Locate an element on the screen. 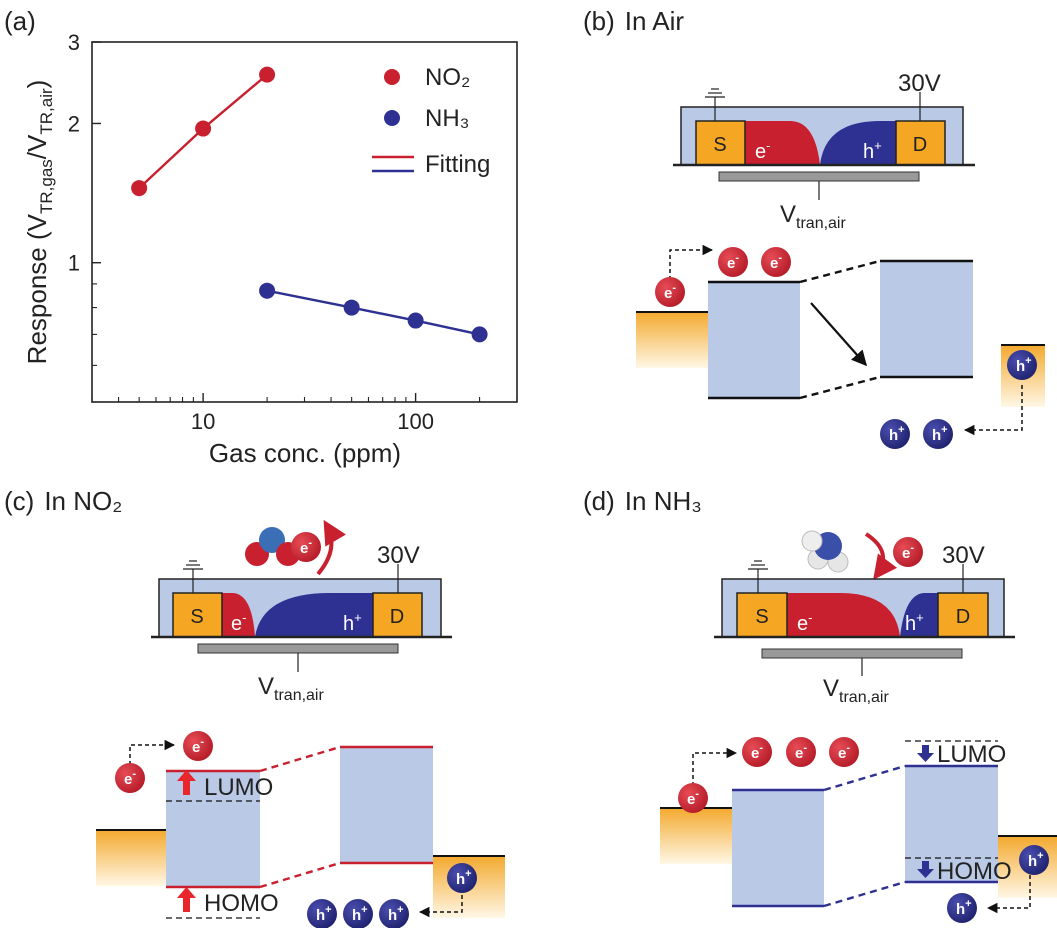  homo-label: HOMO is located at coordinates (241, 903).